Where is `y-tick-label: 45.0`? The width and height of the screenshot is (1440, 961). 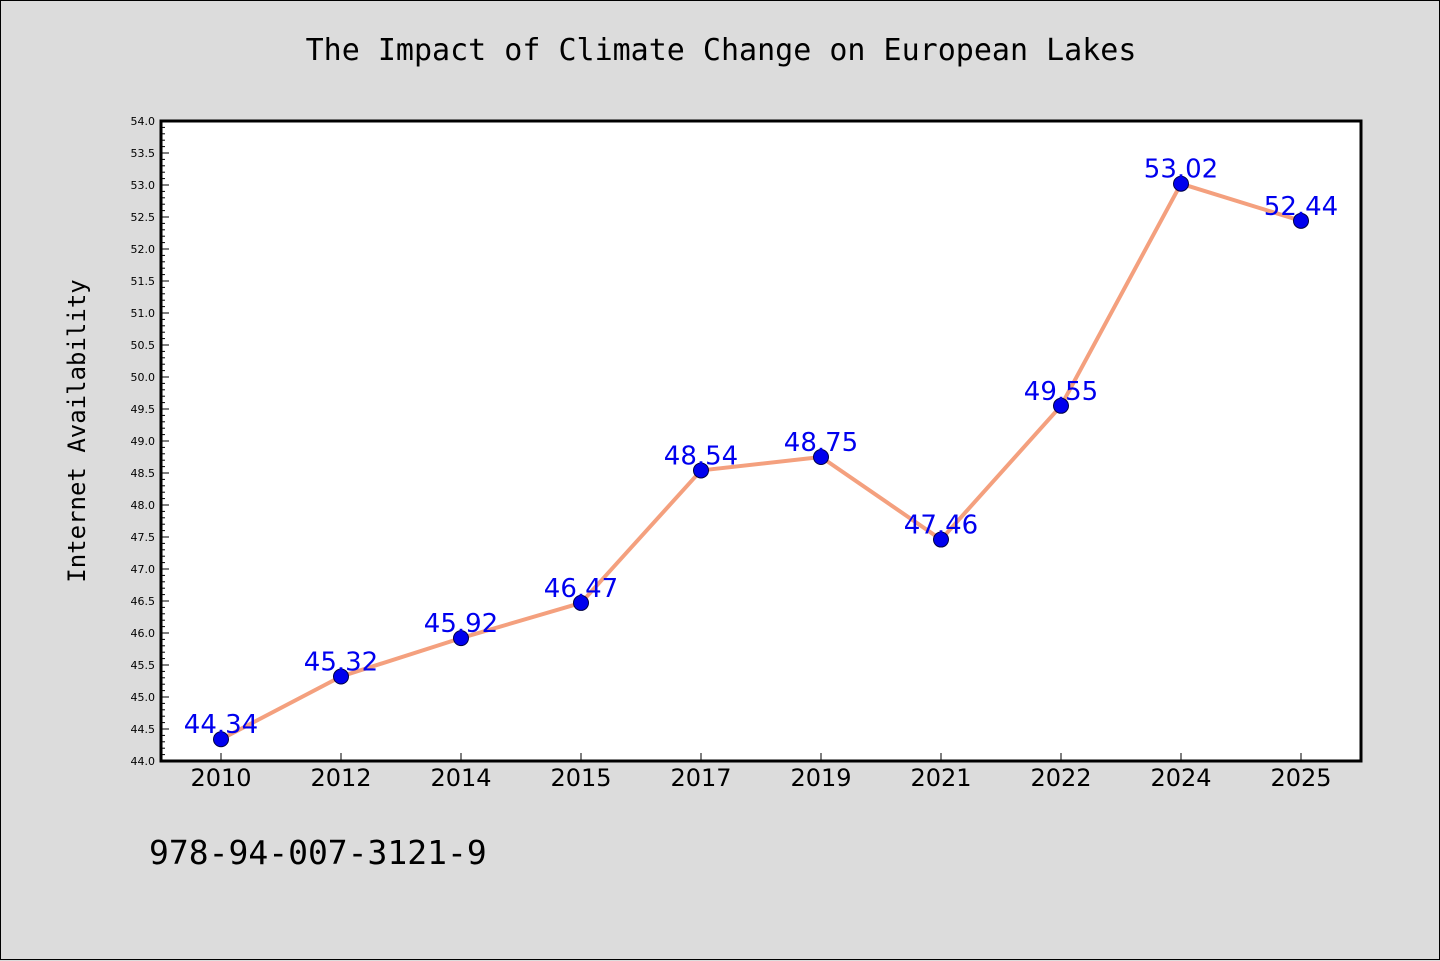
y-tick-label: 45.0 is located at coordinates (143, 697).